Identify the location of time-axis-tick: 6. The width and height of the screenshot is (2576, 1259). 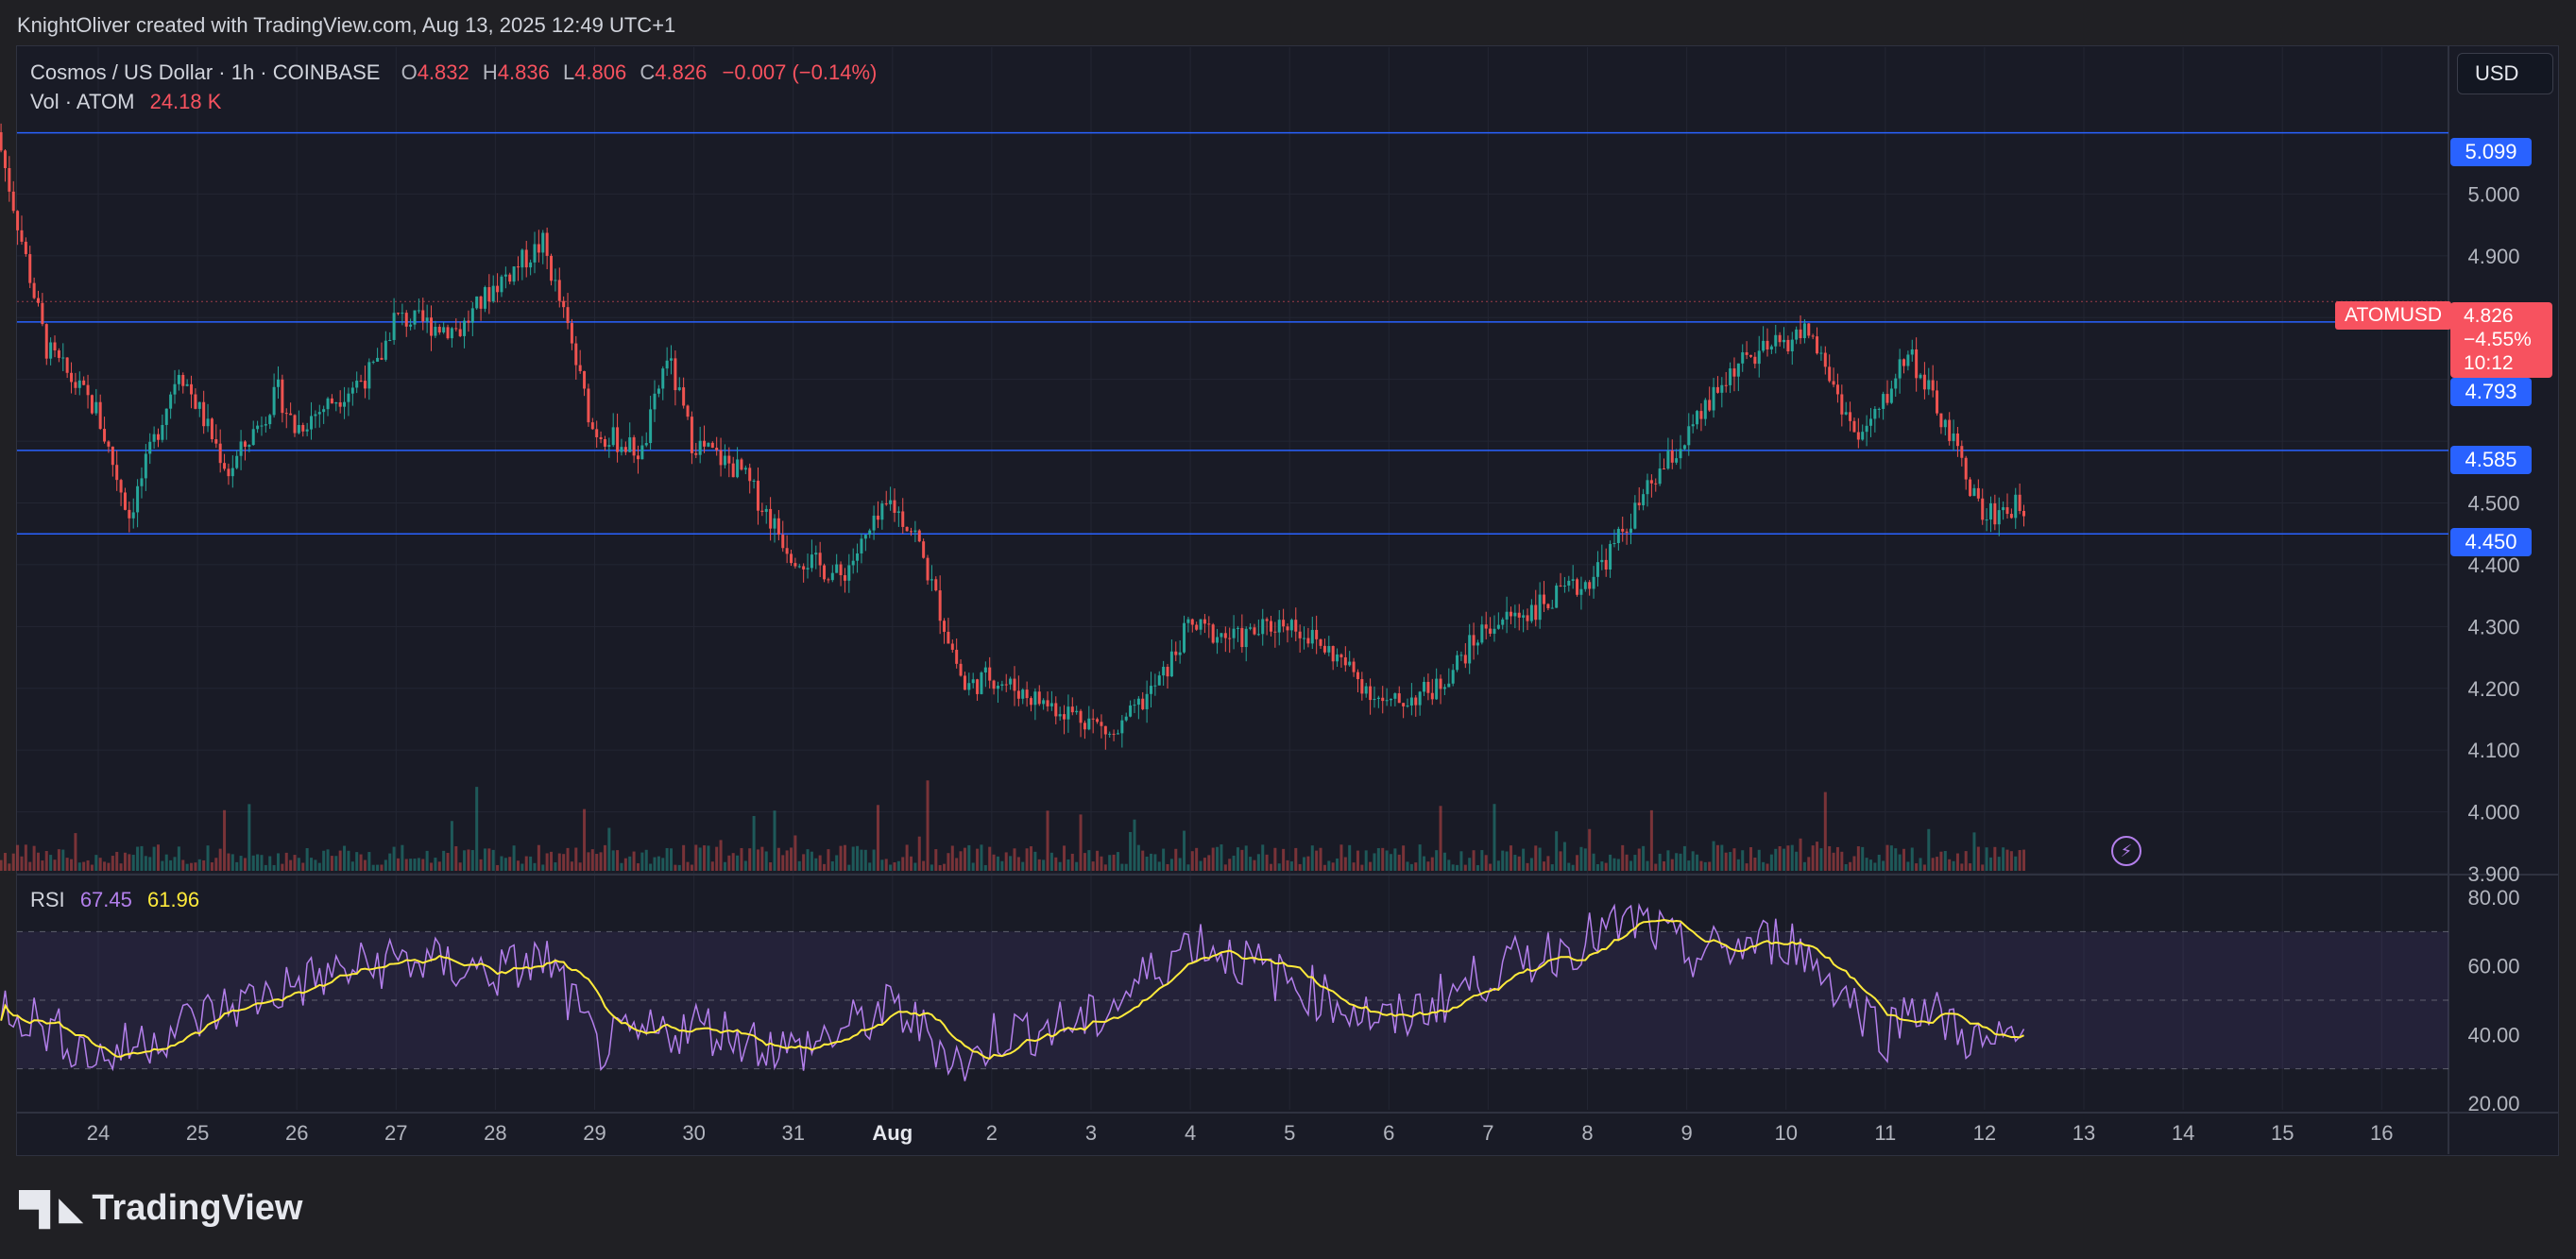
(1389, 1133).